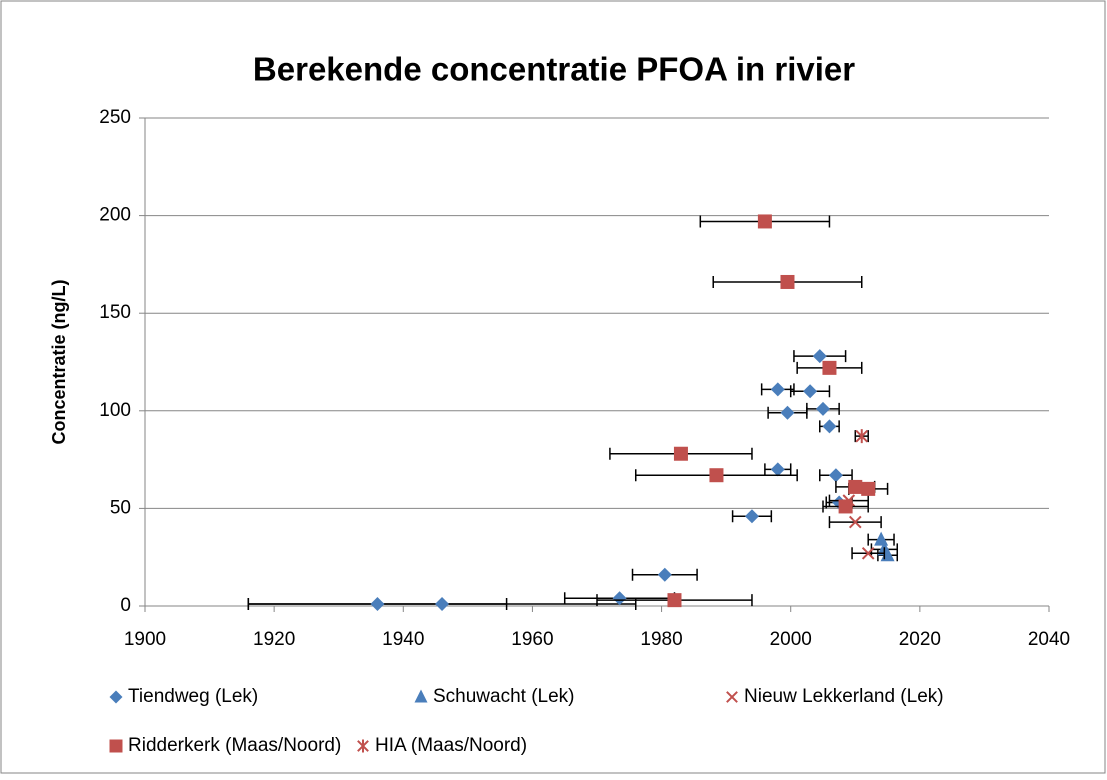 Image resolution: width=1107 pixels, height=780 pixels. Describe the element at coordinates (193, 696) in the screenshot. I see `legend-label: Tiendweg (Lek)` at that location.